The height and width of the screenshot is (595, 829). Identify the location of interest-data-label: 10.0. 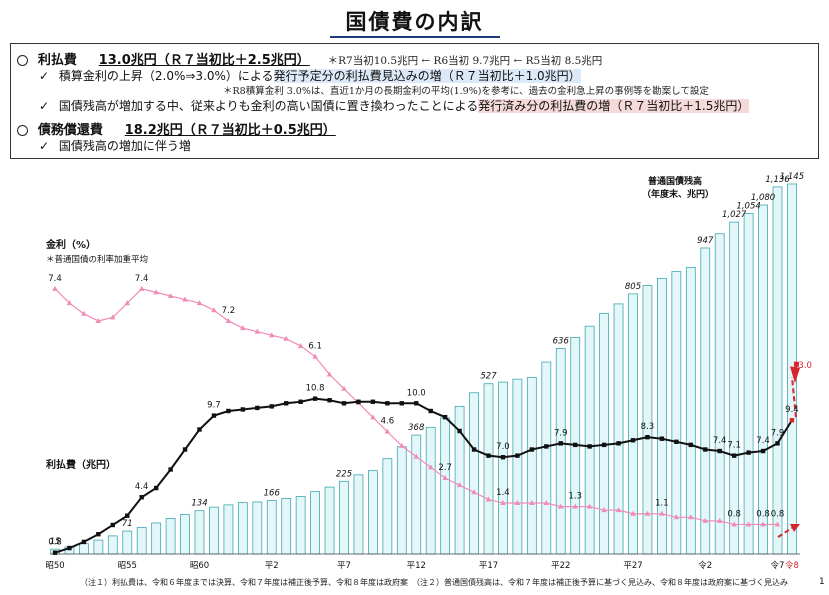
(416, 393).